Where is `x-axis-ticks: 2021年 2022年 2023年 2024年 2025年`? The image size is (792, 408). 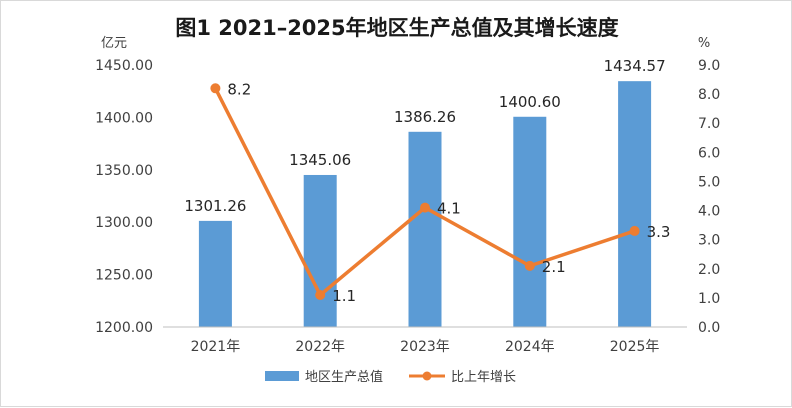
x-axis-ticks: 2021年 2022年 2023年 2024年 2025年 is located at coordinates (425, 347).